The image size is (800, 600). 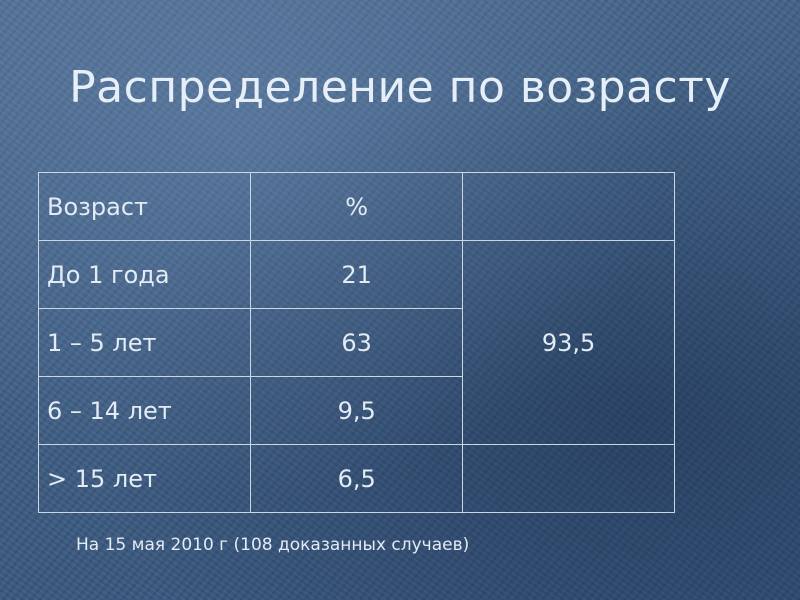 What do you see at coordinates (144, 206) in the screenshot?
I see `header-age: Возраст` at bounding box center [144, 206].